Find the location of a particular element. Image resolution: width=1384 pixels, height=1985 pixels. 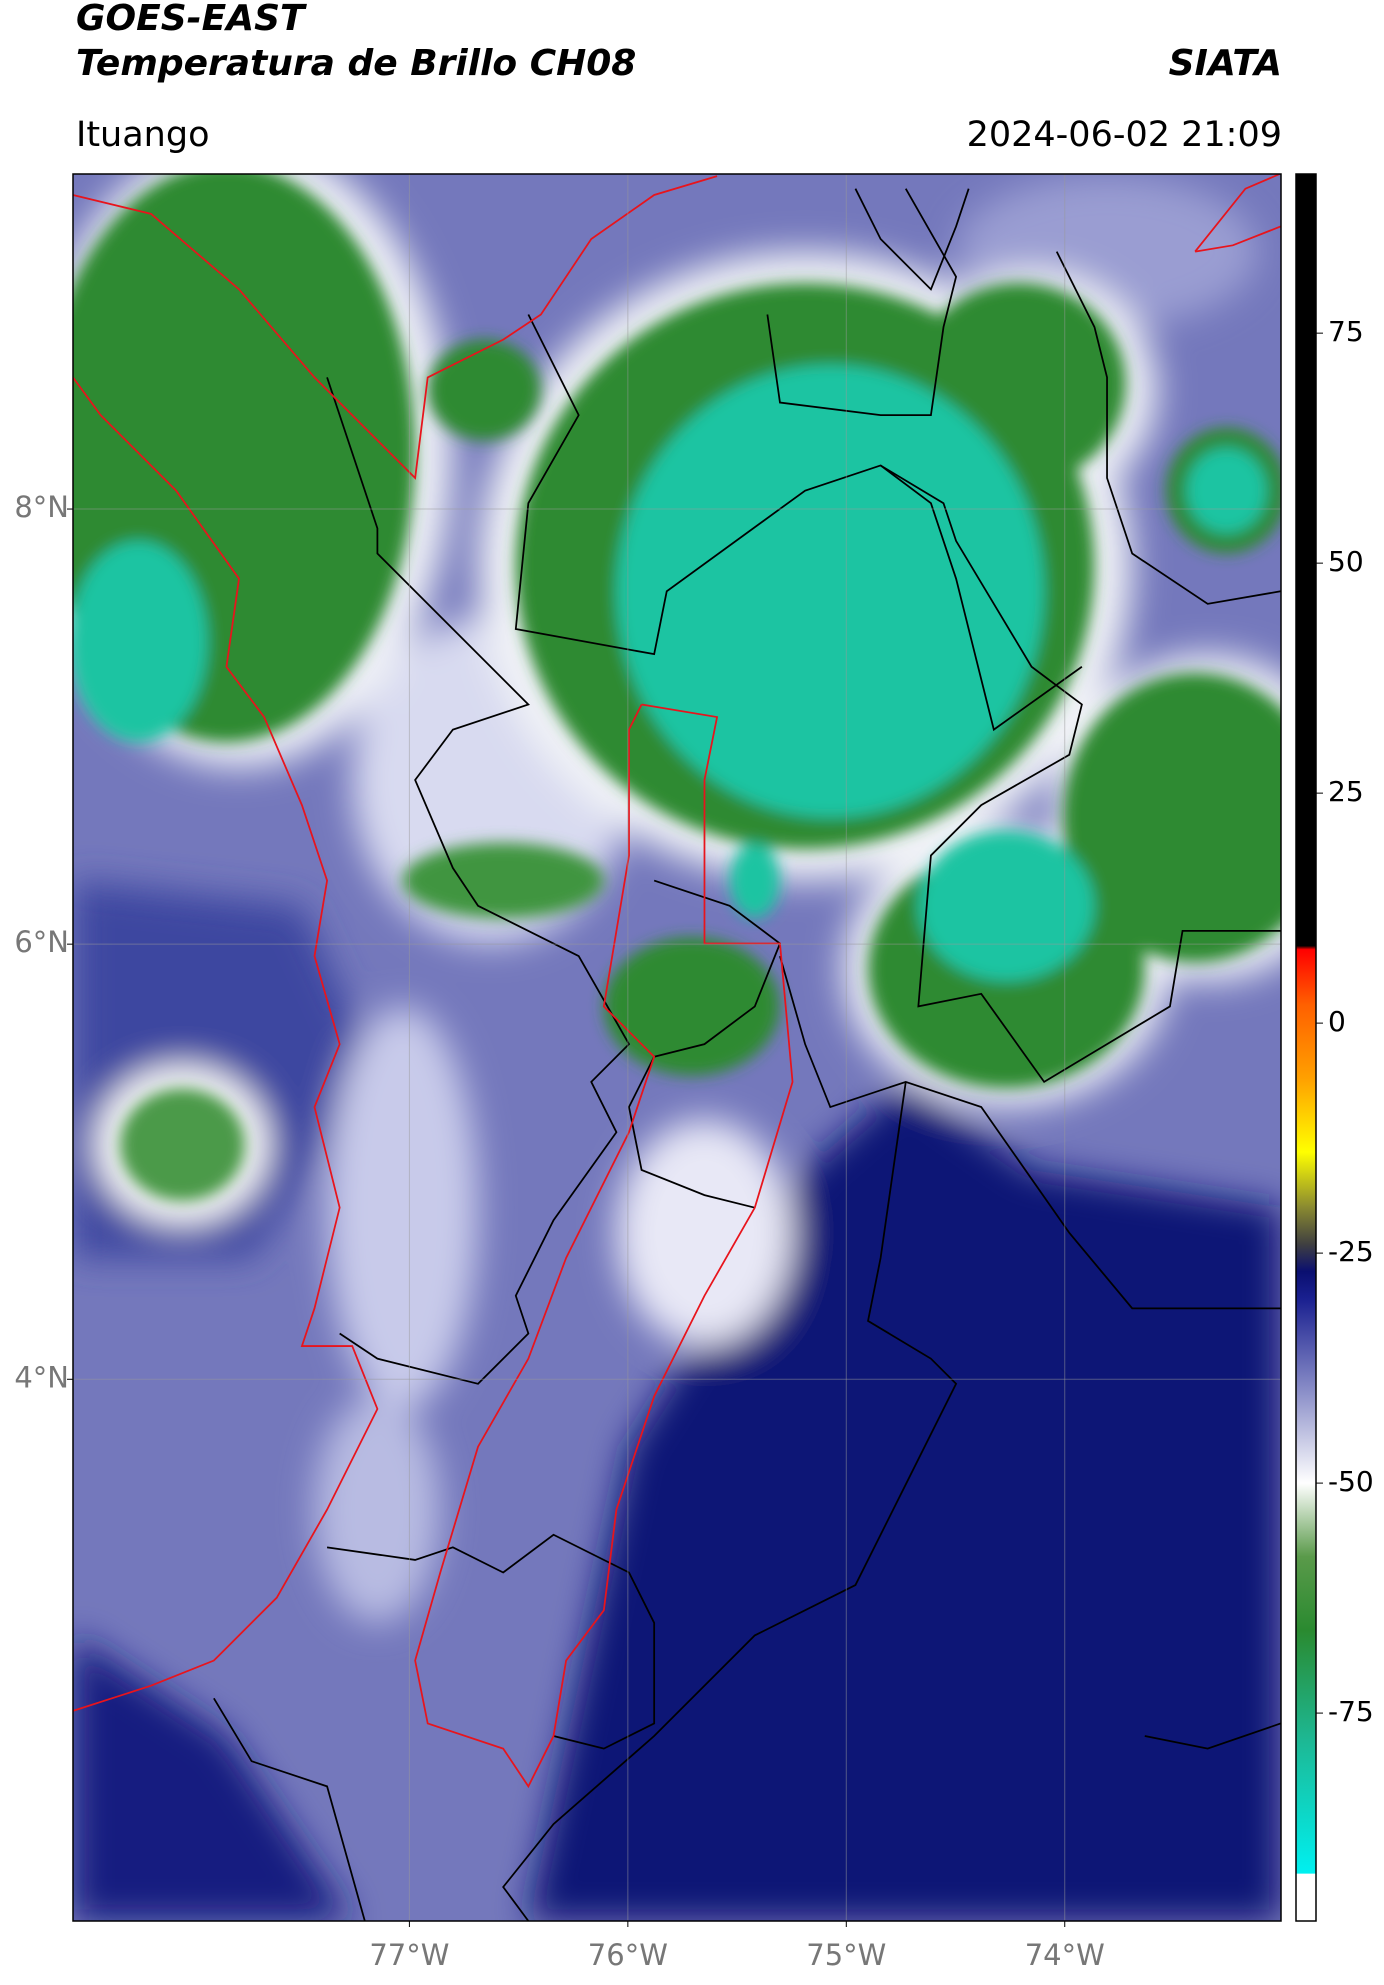

x-tick-label: 77°W is located at coordinates (409, 1955).